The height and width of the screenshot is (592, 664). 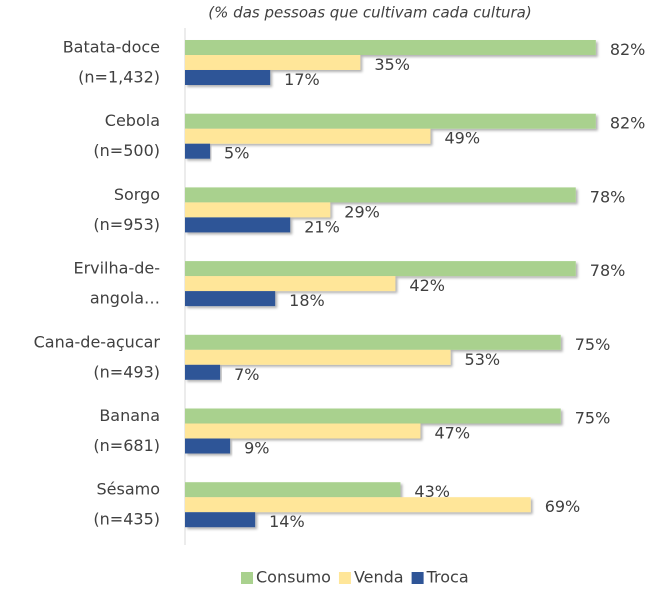 I want to click on y-tick-label: (n=953), so click(x=126, y=224).